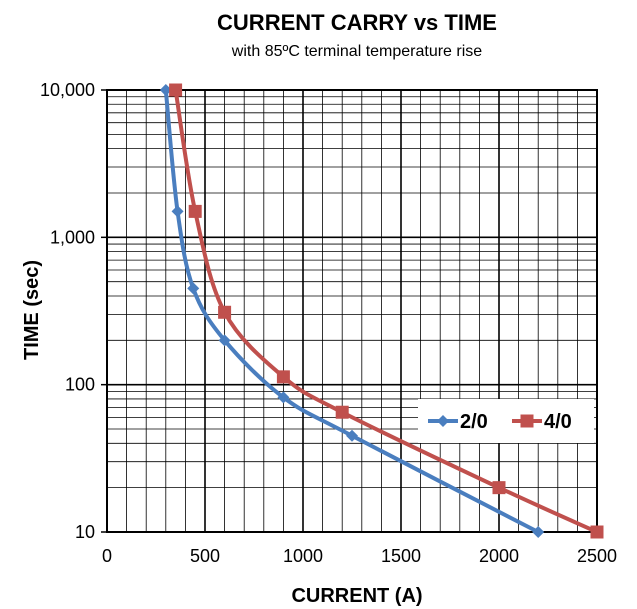 This screenshot has height=609, width=637. I want to click on y-axis-ticks: 10 100 1,000 10,000, so click(73, 311).